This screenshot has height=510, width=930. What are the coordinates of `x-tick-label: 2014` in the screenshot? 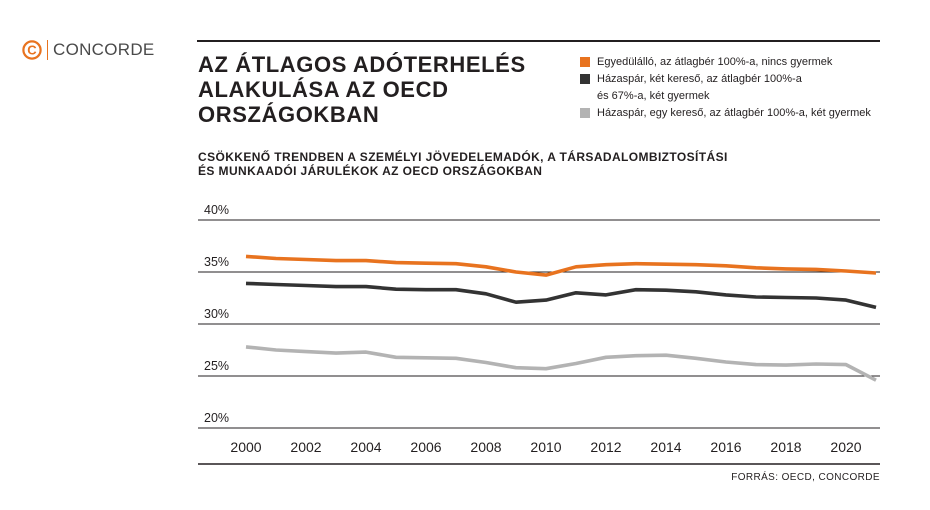 It's located at (665, 447).